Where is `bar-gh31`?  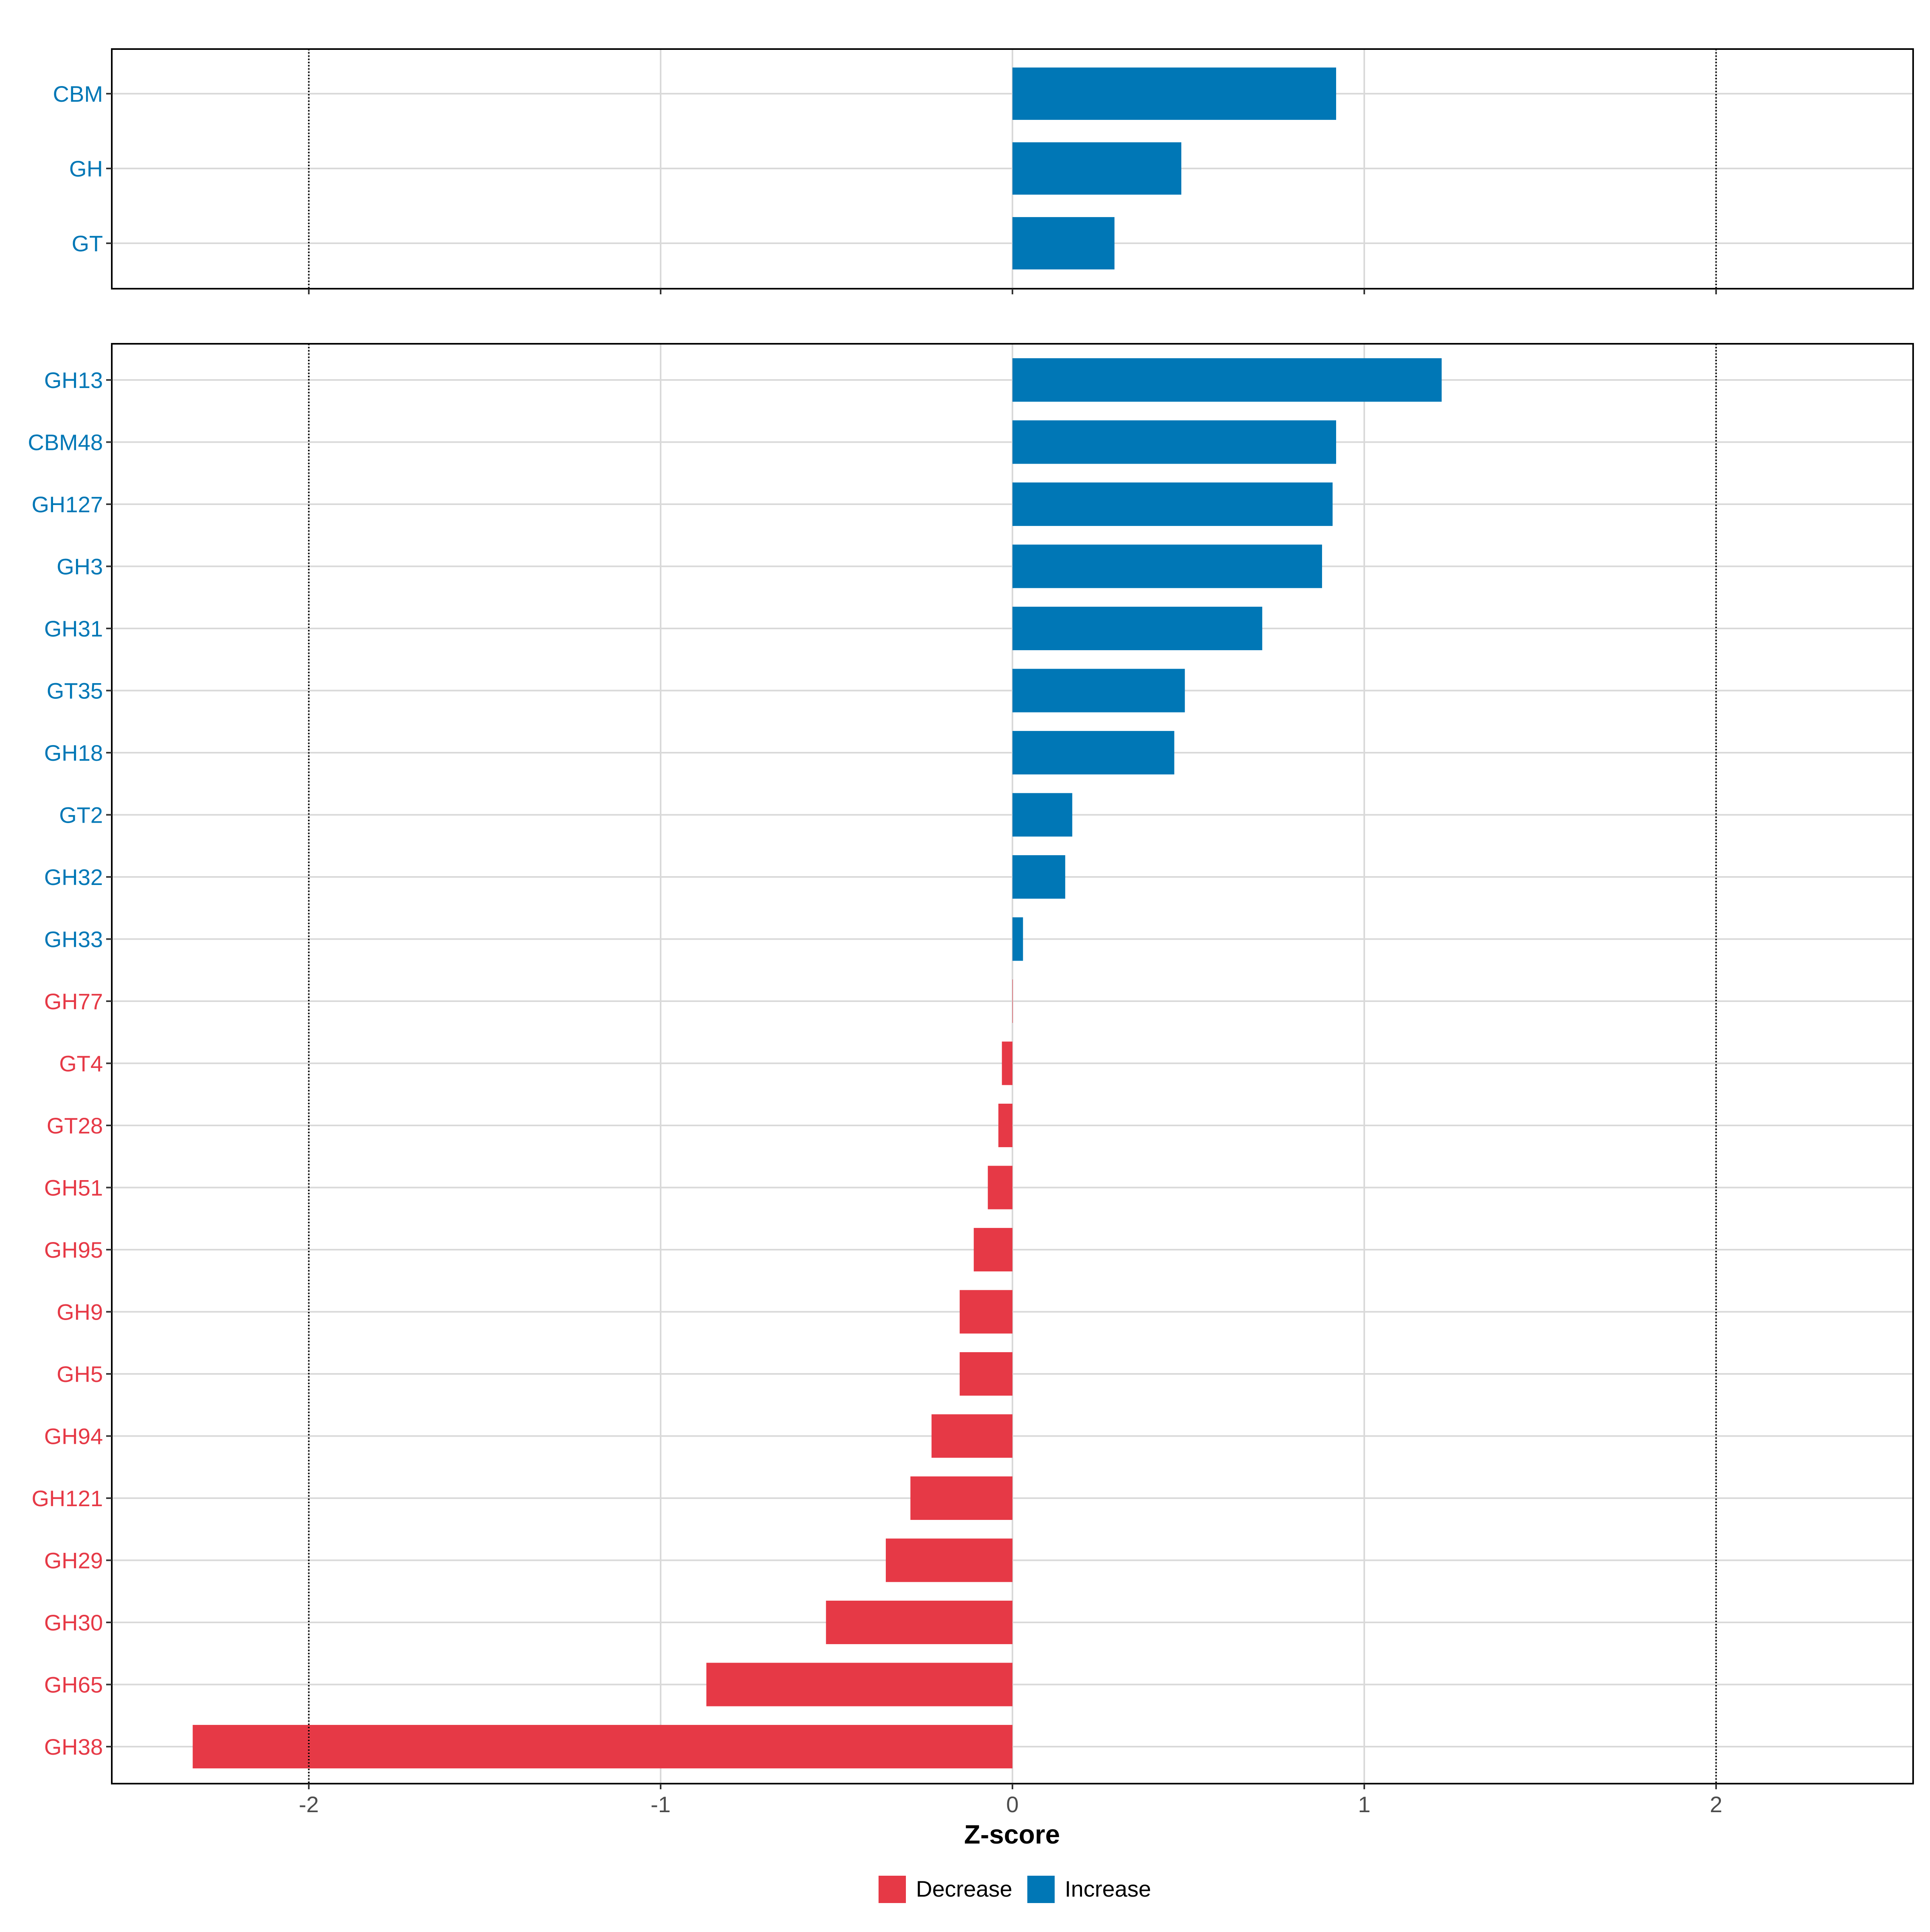 bar-gh31 is located at coordinates (1137, 628).